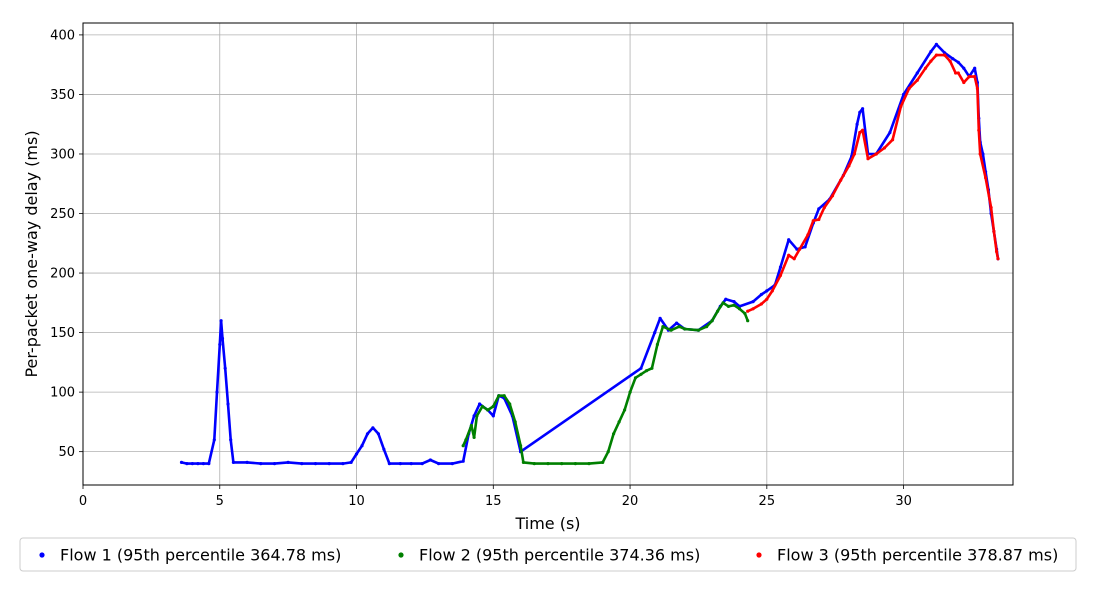  Describe the element at coordinates (547, 523) in the screenshot. I see `x-axis-label: Time (s)` at that location.